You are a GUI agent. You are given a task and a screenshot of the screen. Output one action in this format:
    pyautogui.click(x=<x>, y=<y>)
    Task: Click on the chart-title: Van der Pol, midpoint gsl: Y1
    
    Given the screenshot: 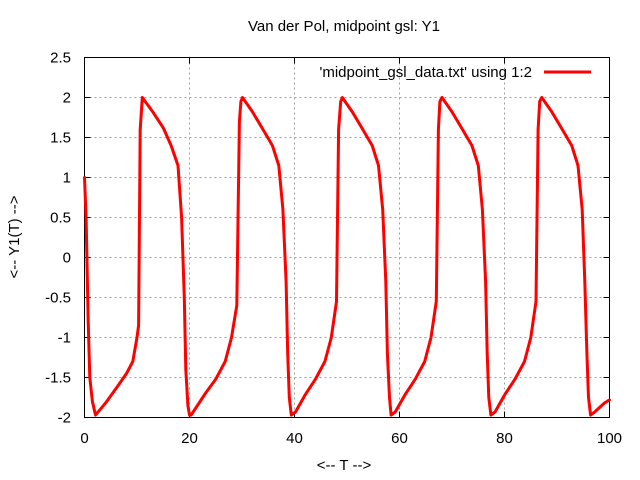 What is the action you would take?
    pyautogui.click(x=344, y=26)
    